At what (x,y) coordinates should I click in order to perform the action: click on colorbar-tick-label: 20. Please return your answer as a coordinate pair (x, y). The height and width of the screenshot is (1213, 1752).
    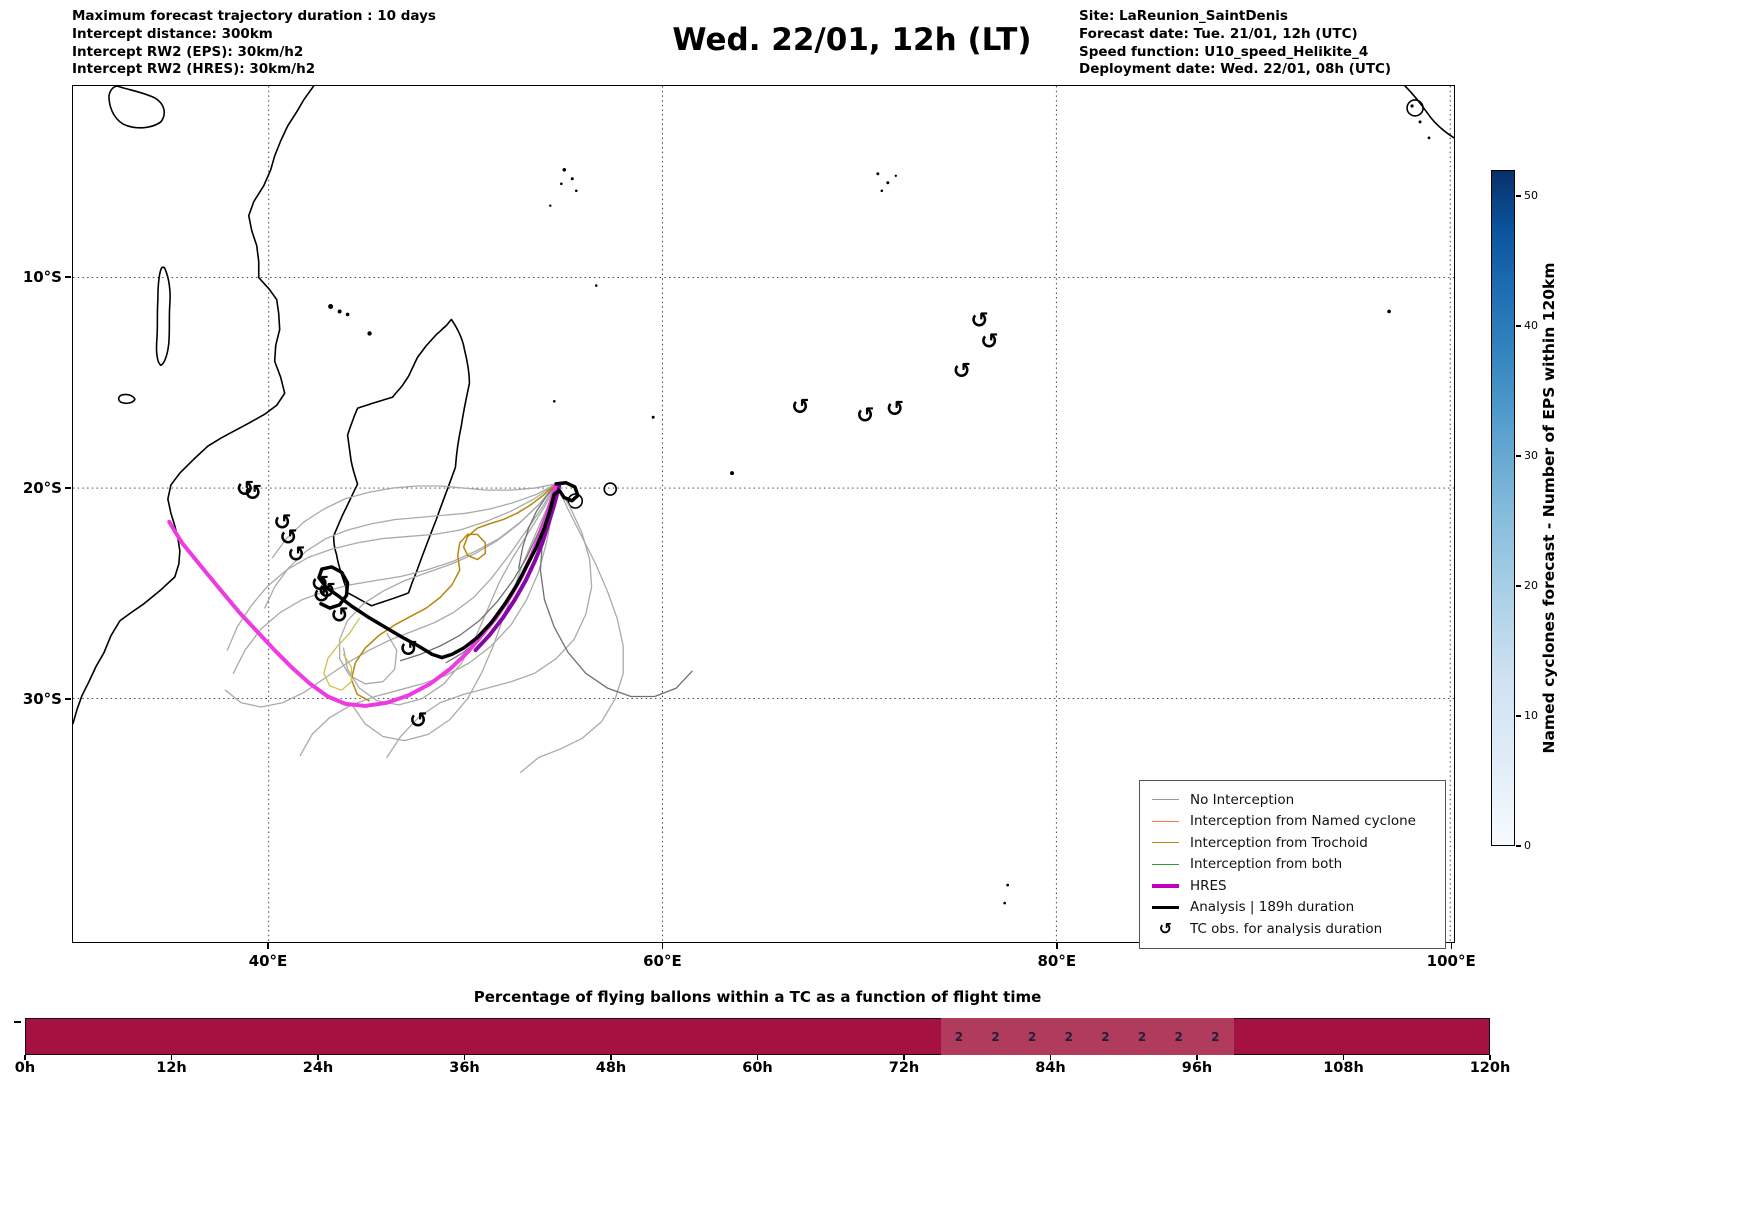
    Looking at the image, I should click on (1531, 585).